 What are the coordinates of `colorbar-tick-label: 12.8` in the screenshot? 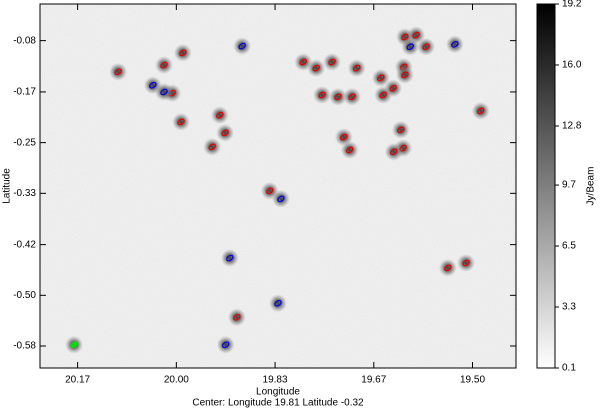 It's located at (572, 126).